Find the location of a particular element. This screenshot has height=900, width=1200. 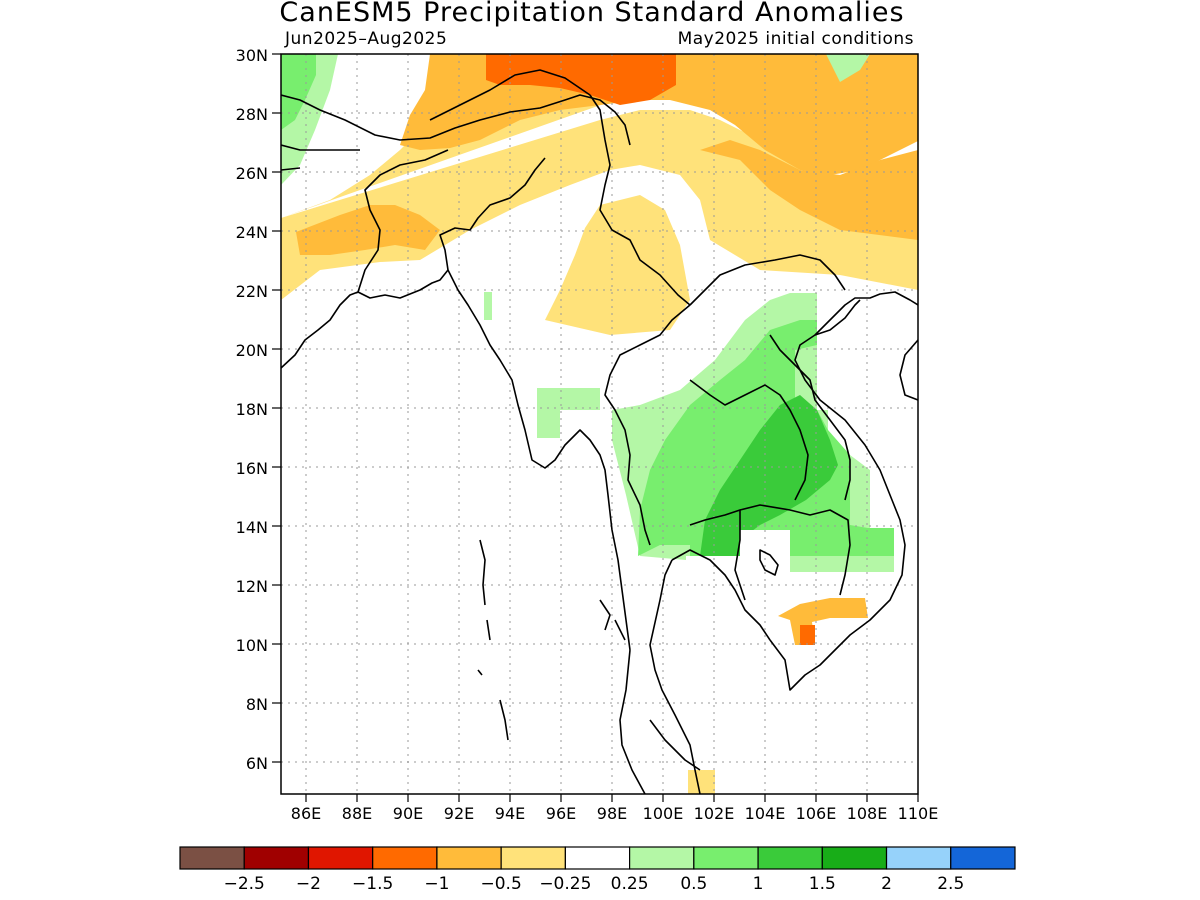

colorbar-labels: −2.5 −2 −1.5 −1 −0.5 −0.25 0.25 0.5 1 1.5 2 2.5 is located at coordinates (594, 884).